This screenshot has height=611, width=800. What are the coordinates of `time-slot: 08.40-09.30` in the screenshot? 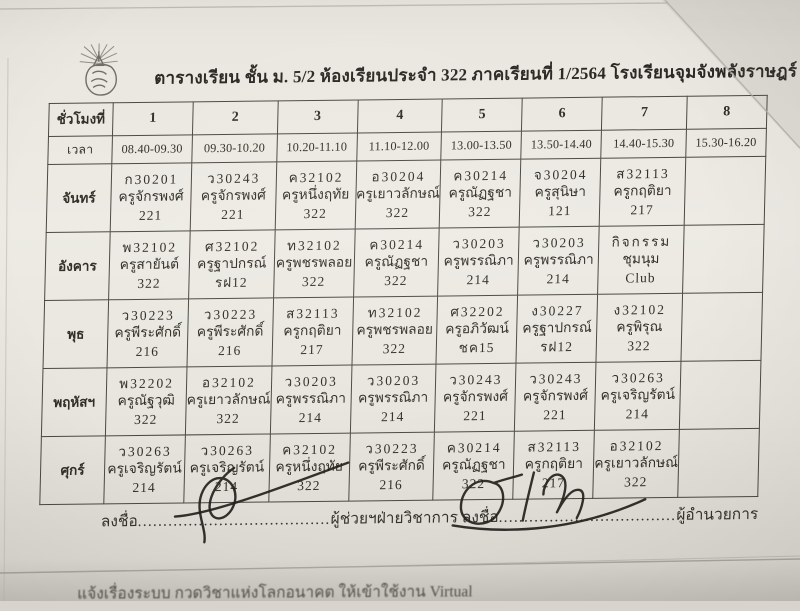 It's located at (152, 149).